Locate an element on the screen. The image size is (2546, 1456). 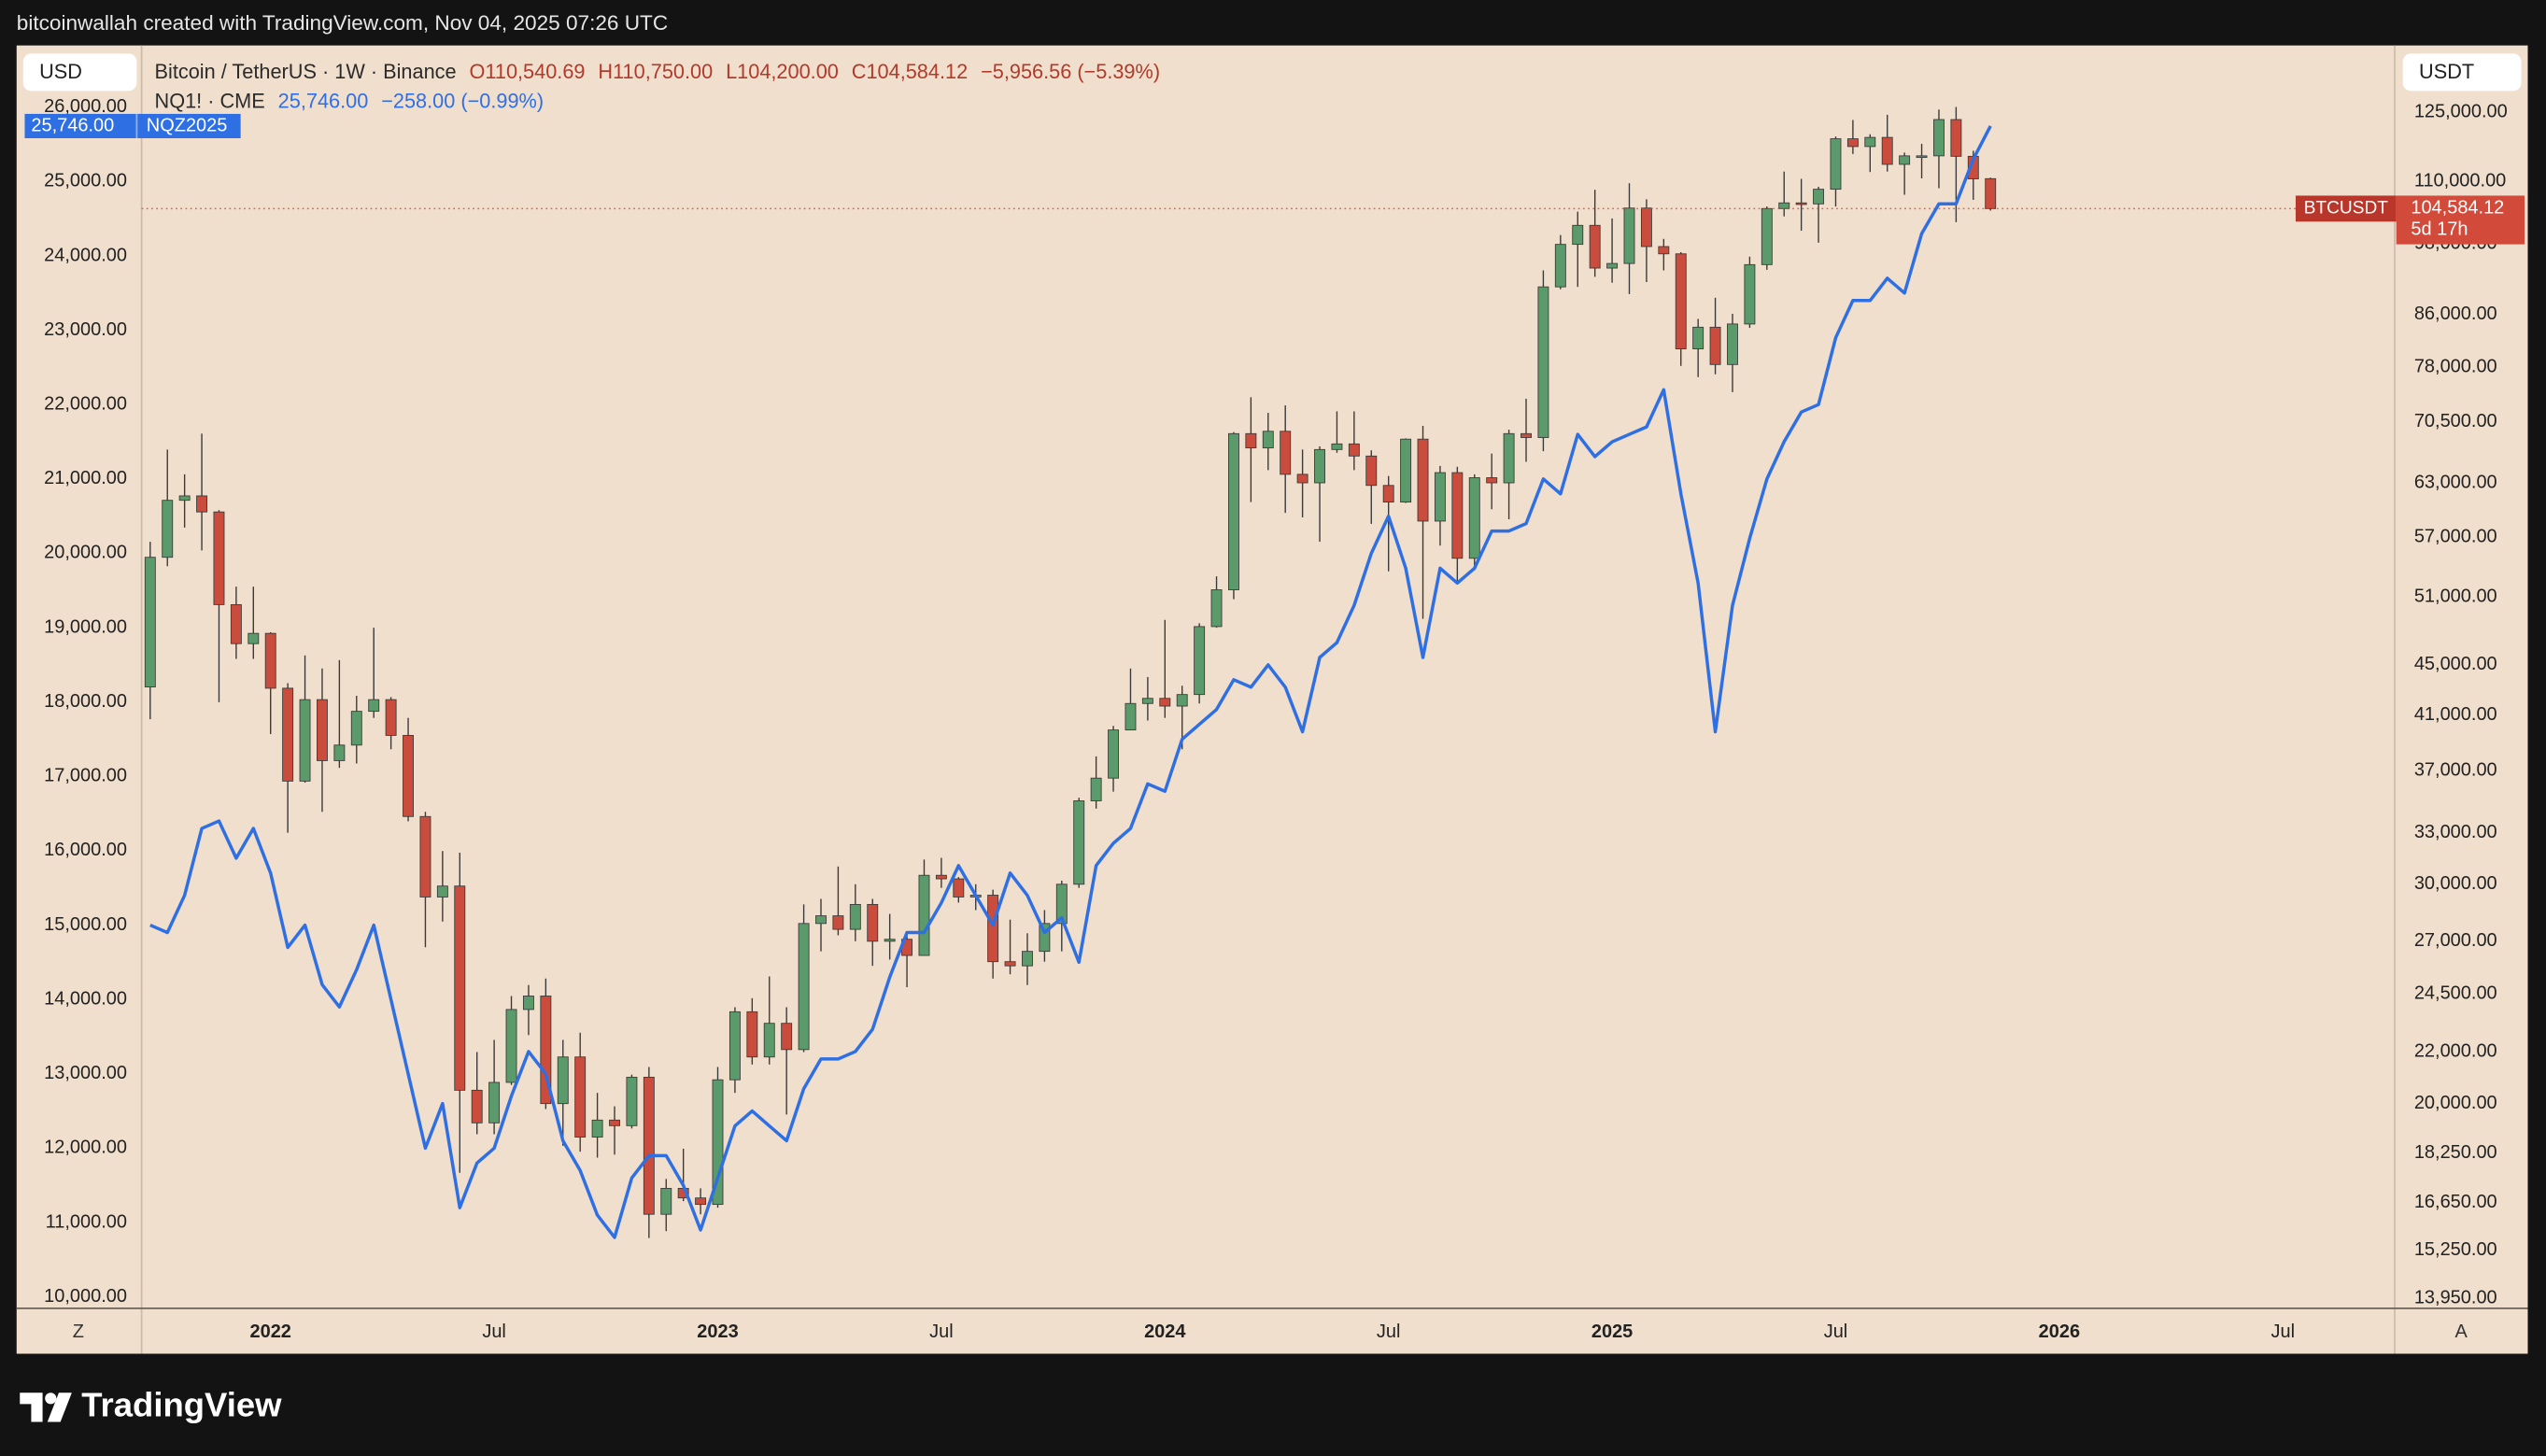
series-name: NQ1! · CME is located at coordinates (210, 100).